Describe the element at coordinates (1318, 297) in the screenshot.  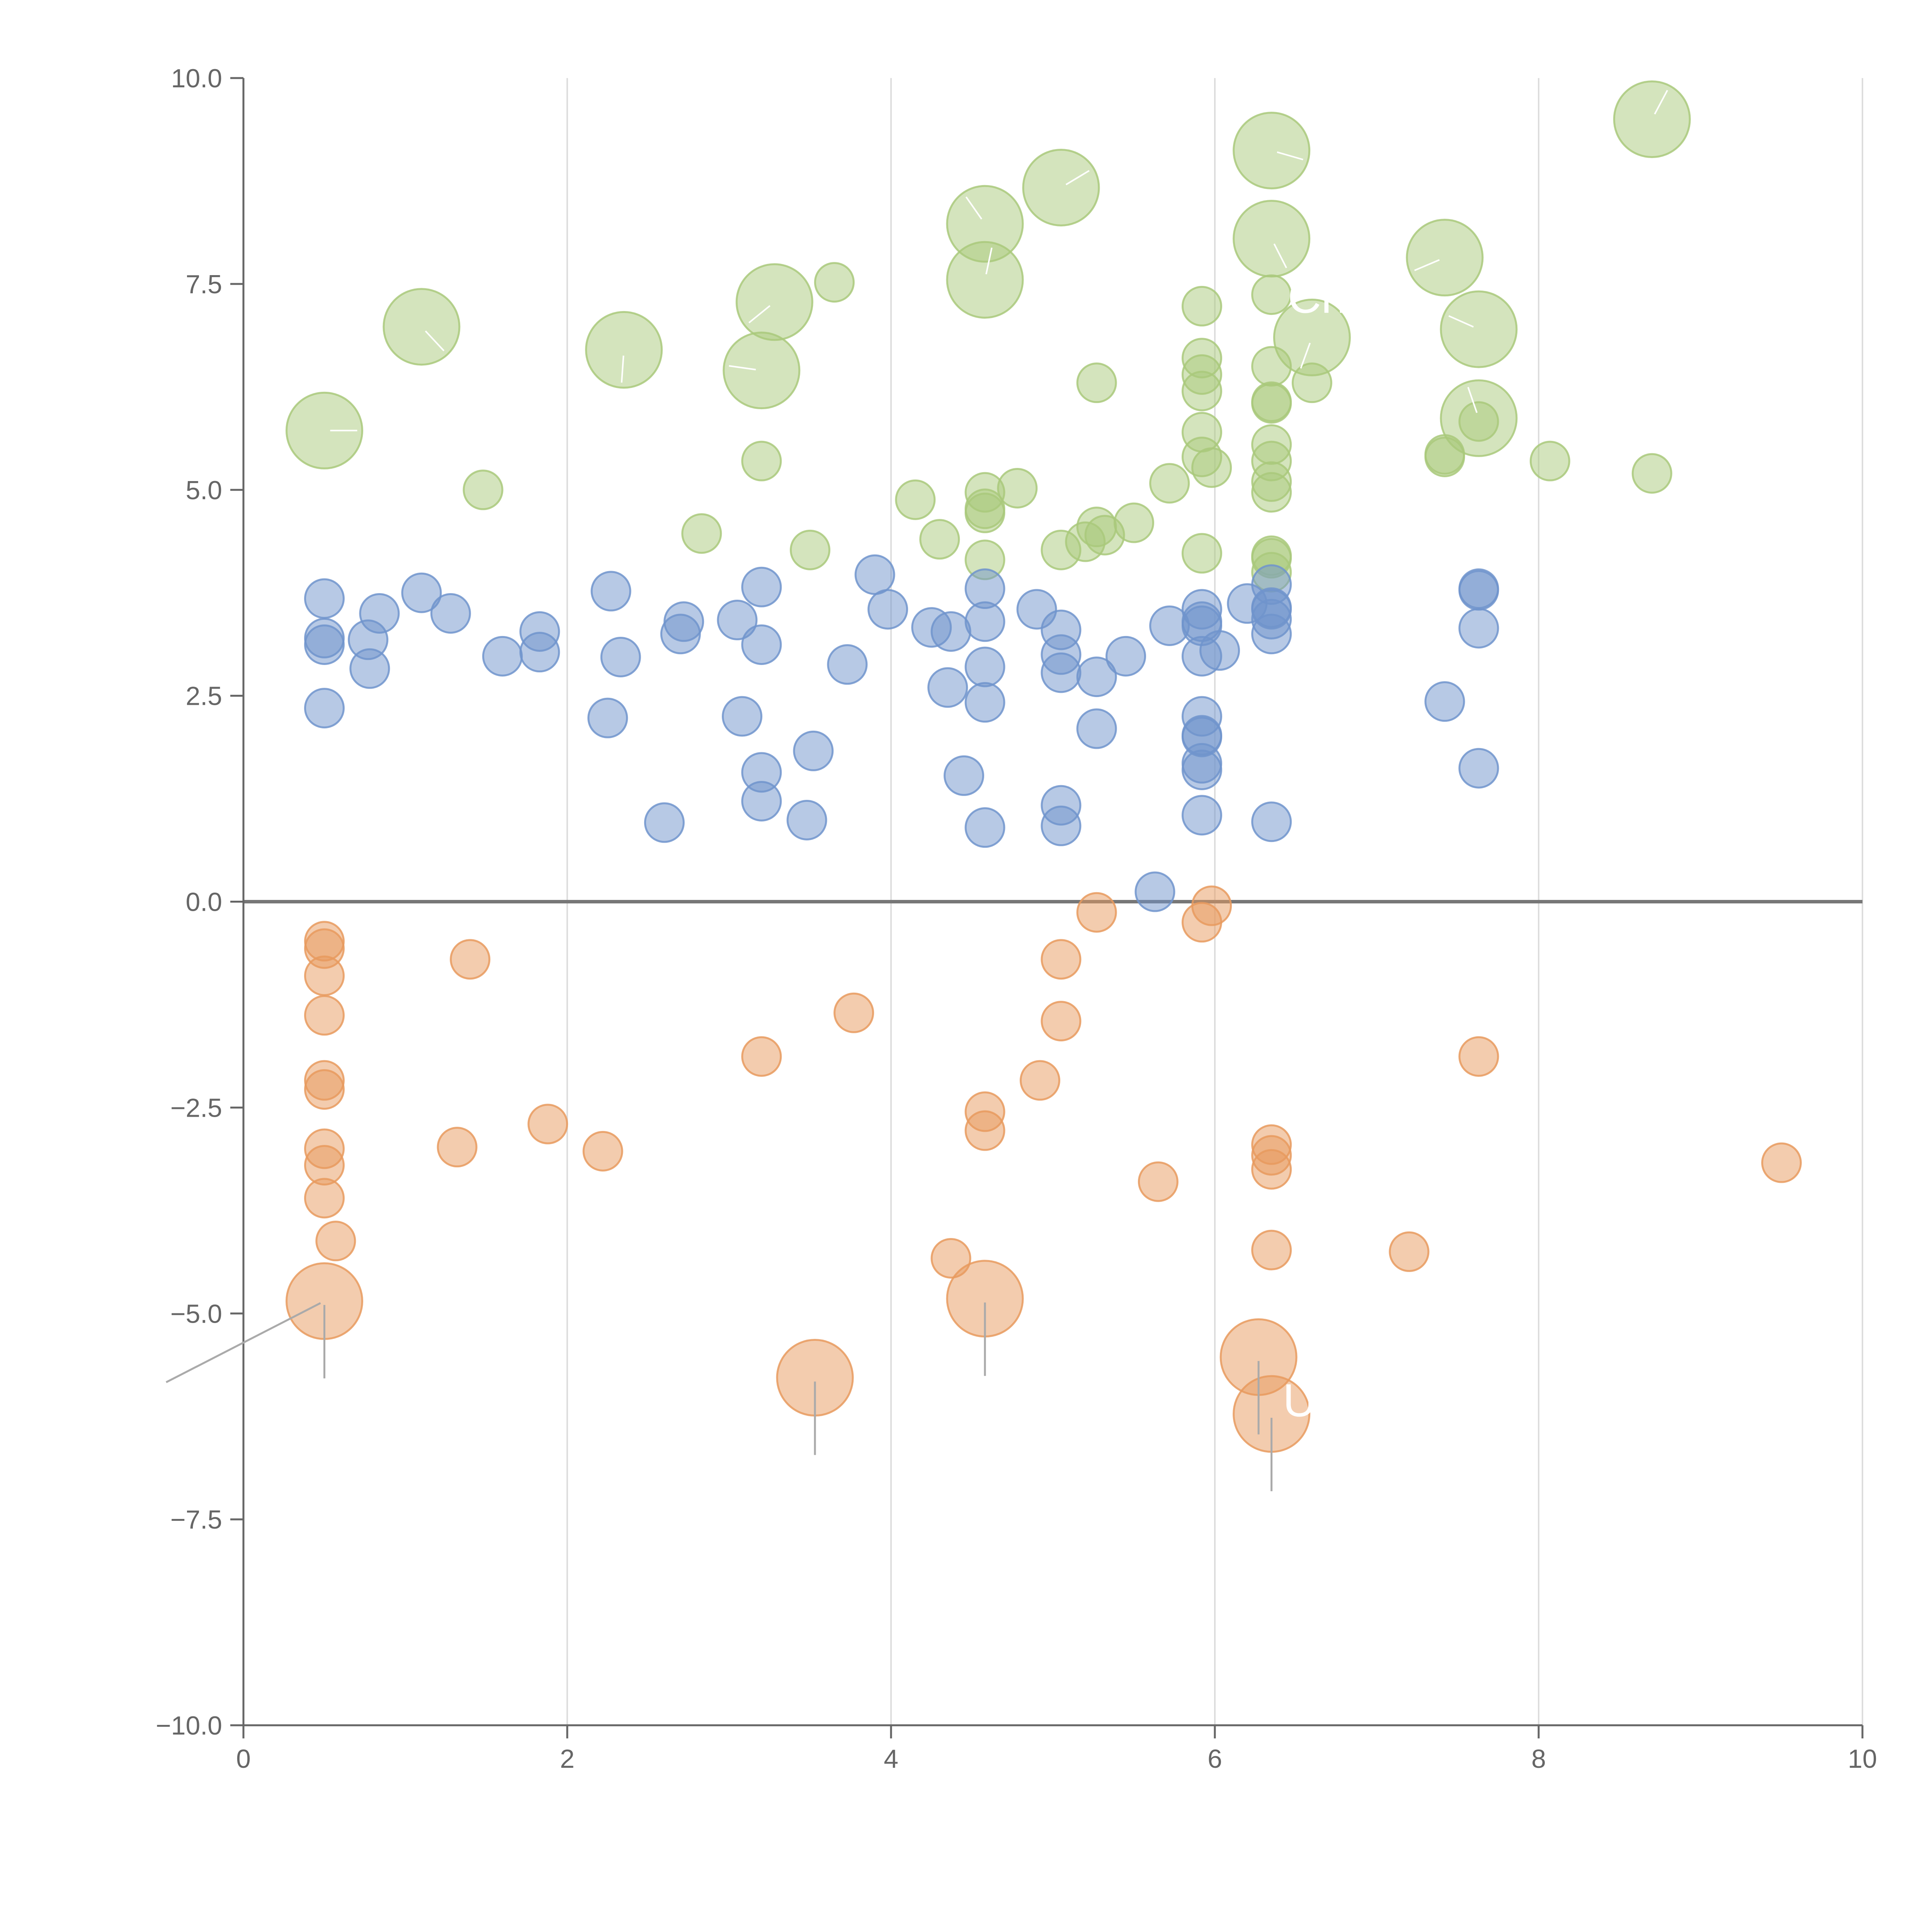
I see `annotation-label: Cn` at that location.